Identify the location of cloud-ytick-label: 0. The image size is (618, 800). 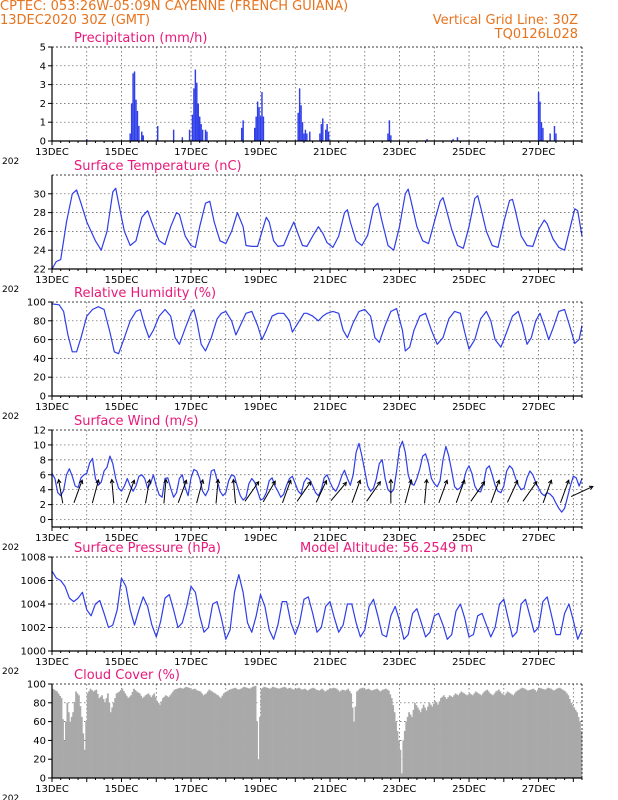
(43, 779).